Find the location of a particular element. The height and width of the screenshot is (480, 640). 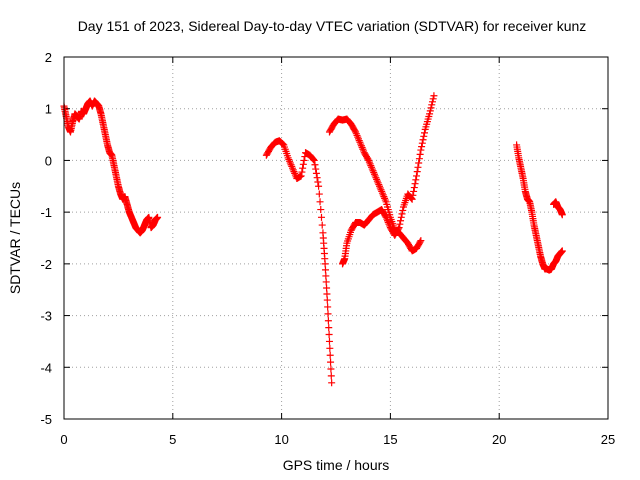

y-tick-label: 1 is located at coordinates (48, 109).